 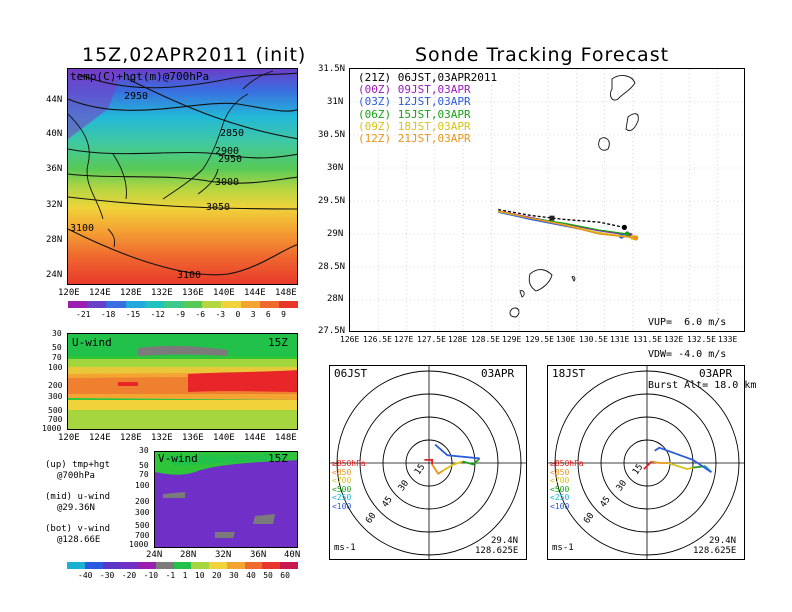 I want to click on hodo-ring-label: 45, so click(x=605, y=502).